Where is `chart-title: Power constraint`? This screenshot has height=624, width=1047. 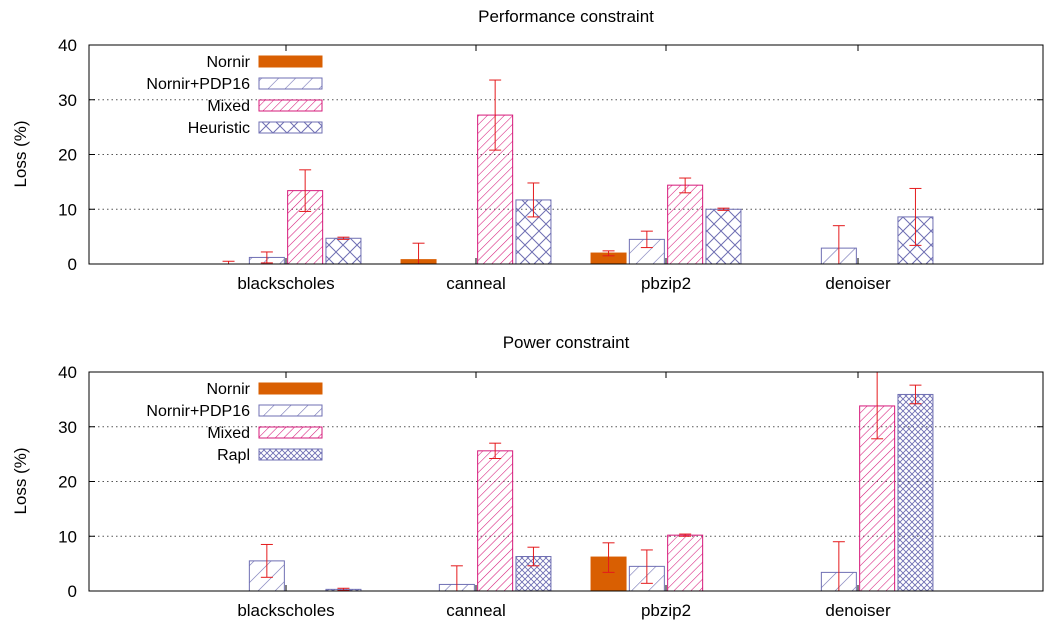 chart-title: Power constraint is located at coordinates (566, 342).